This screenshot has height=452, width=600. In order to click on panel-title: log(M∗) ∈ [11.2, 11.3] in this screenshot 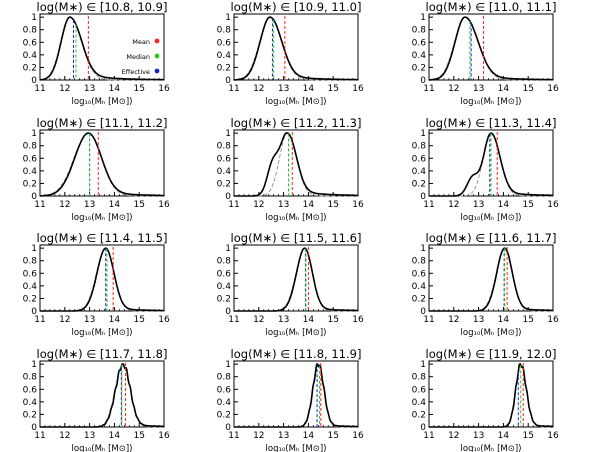, I will do `click(296, 123)`.